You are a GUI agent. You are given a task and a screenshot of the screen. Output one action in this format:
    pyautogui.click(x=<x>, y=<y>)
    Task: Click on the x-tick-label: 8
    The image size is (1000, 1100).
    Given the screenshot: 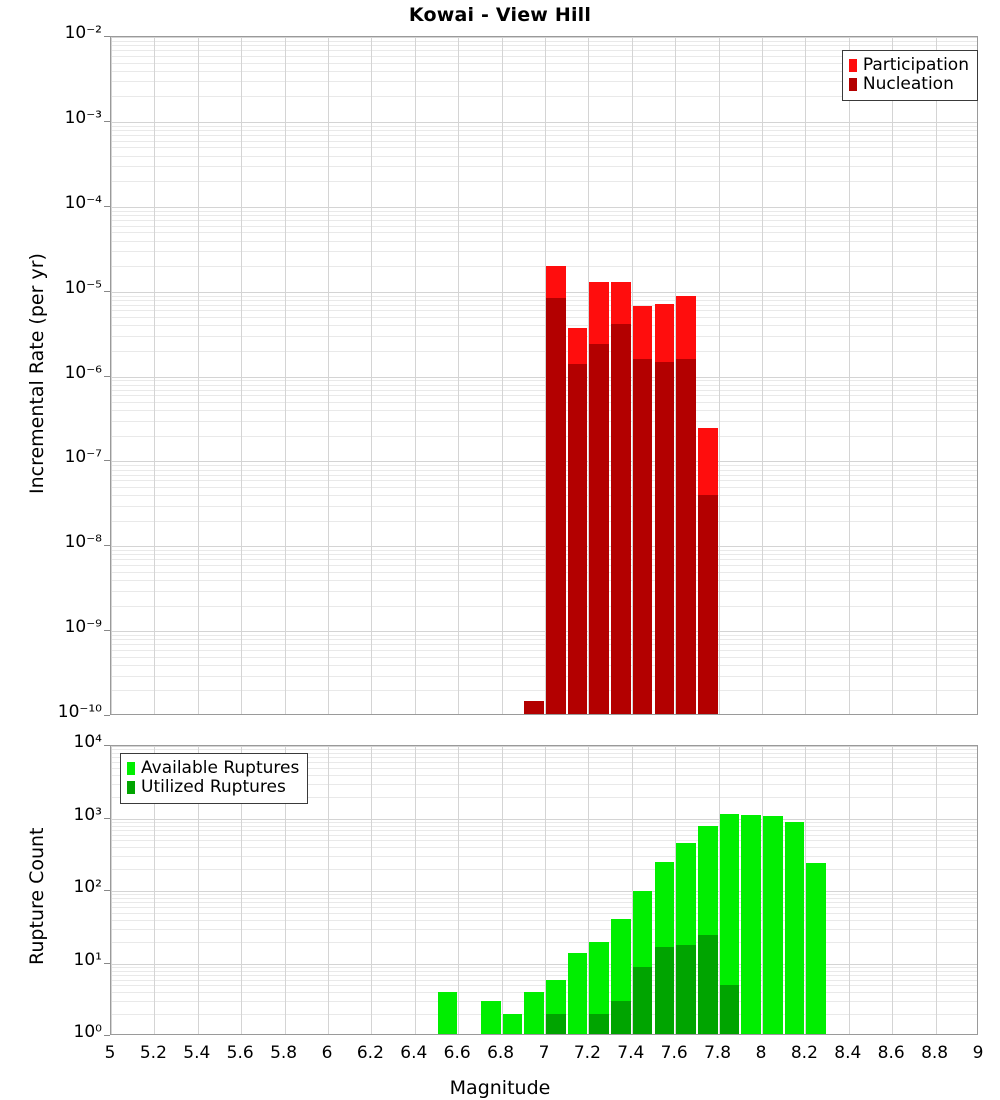 What is the action you would take?
    pyautogui.click(x=761, y=1053)
    